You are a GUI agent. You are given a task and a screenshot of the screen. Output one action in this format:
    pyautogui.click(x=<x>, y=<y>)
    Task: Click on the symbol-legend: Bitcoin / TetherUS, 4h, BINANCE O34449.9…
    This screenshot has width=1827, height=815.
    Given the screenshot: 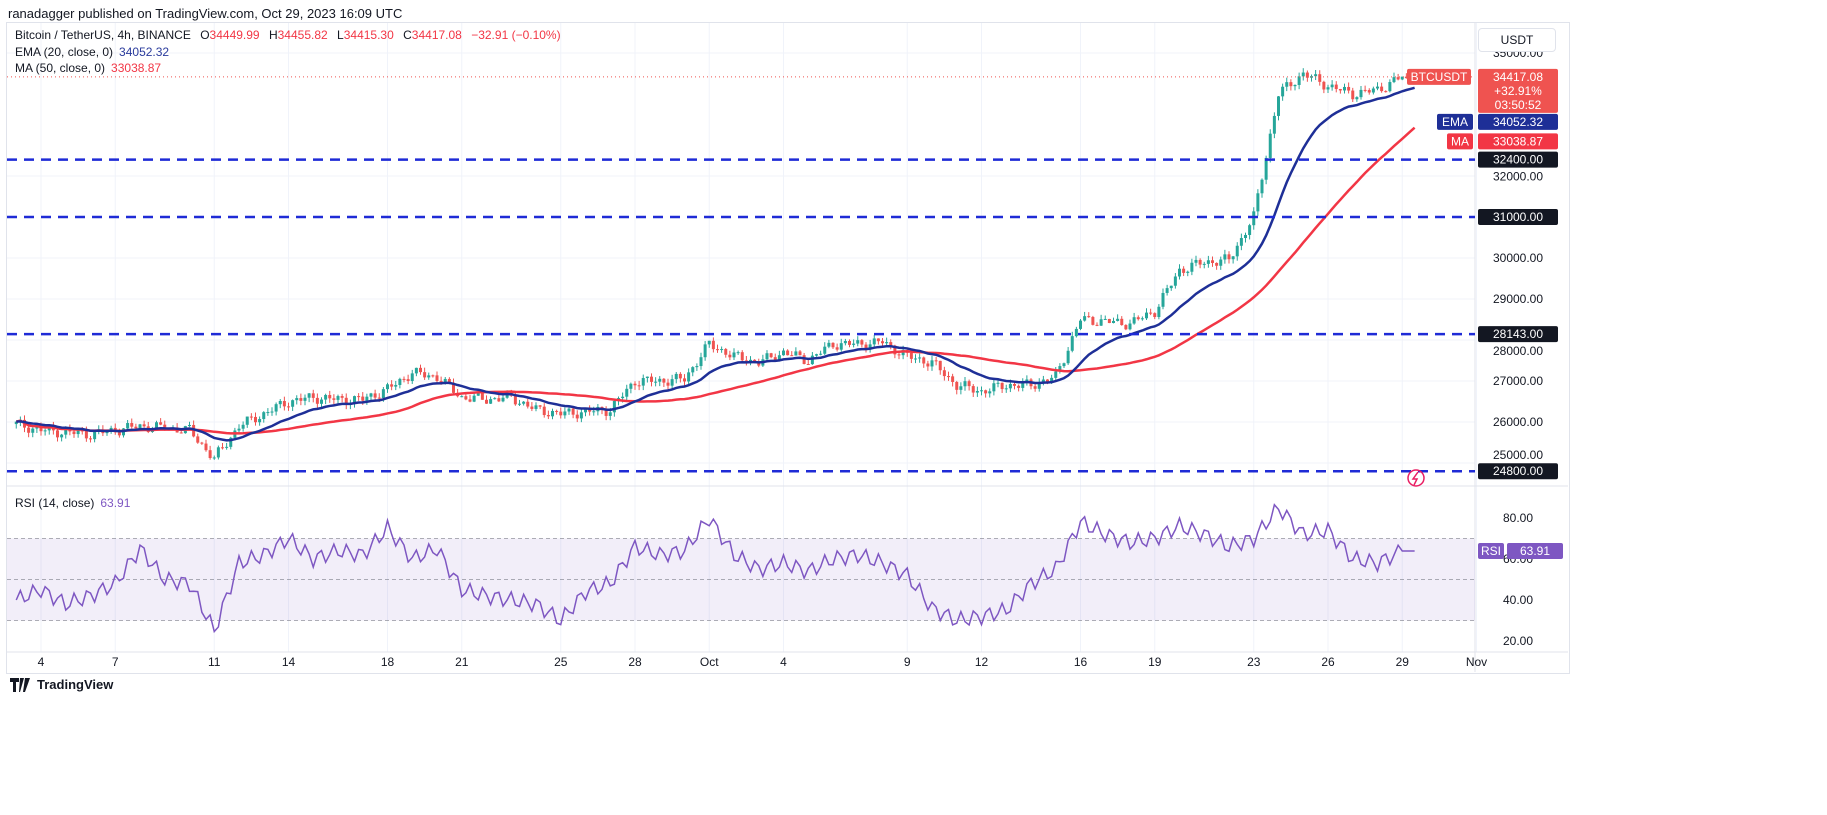 What is the action you would take?
    pyautogui.click(x=288, y=35)
    